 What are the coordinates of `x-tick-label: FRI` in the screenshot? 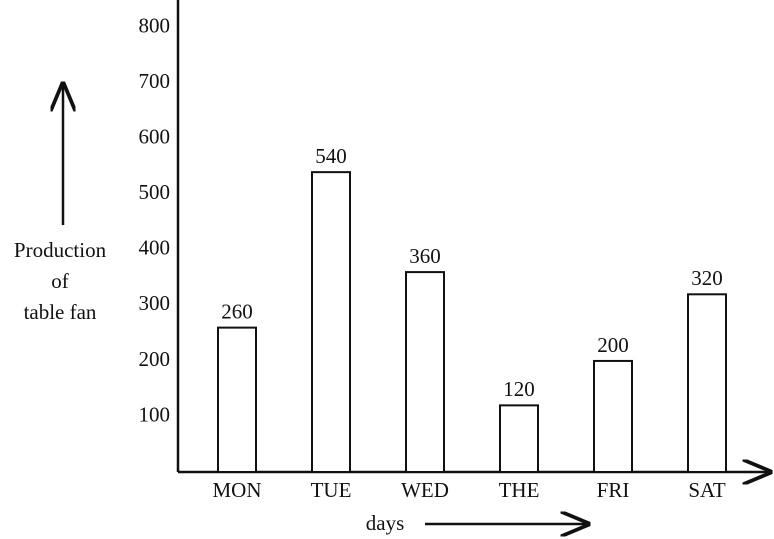 It's located at (613, 490).